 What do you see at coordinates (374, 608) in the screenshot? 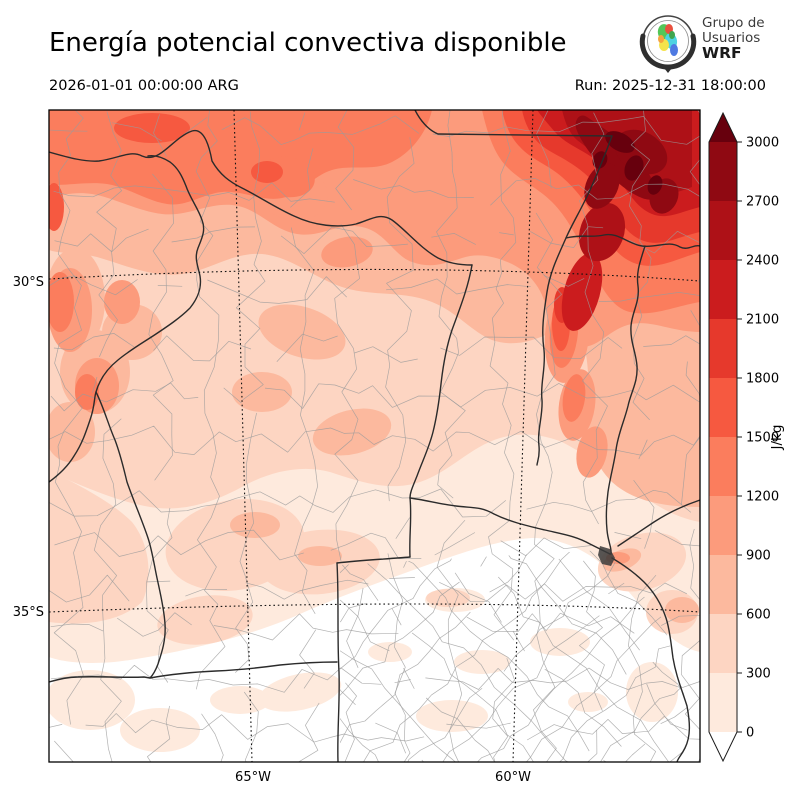
I see `gridline-35s` at bounding box center [374, 608].